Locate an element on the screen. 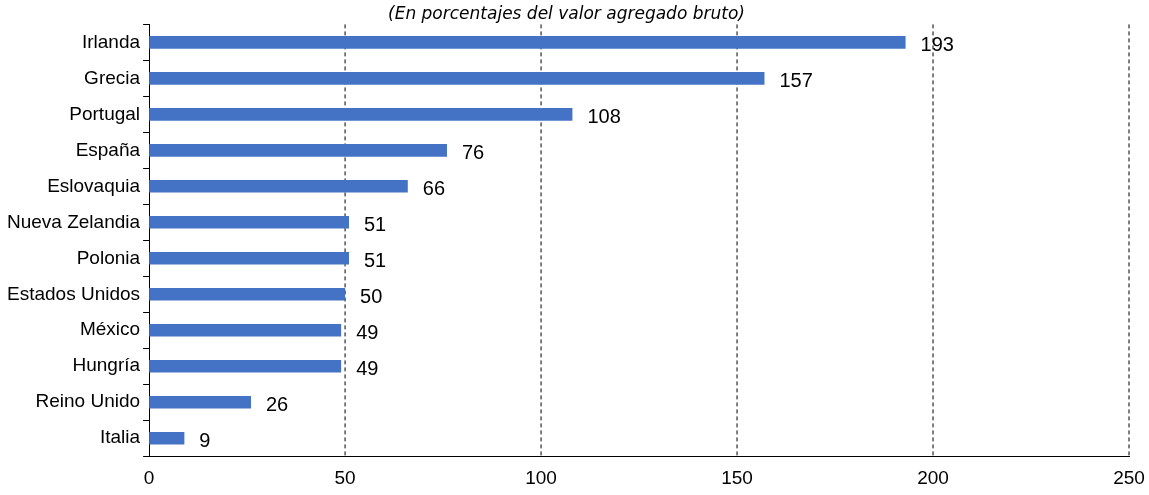 The height and width of the screenshot is (495, 1149). x-tick-label: 100 is located at coordinates (541, 477).